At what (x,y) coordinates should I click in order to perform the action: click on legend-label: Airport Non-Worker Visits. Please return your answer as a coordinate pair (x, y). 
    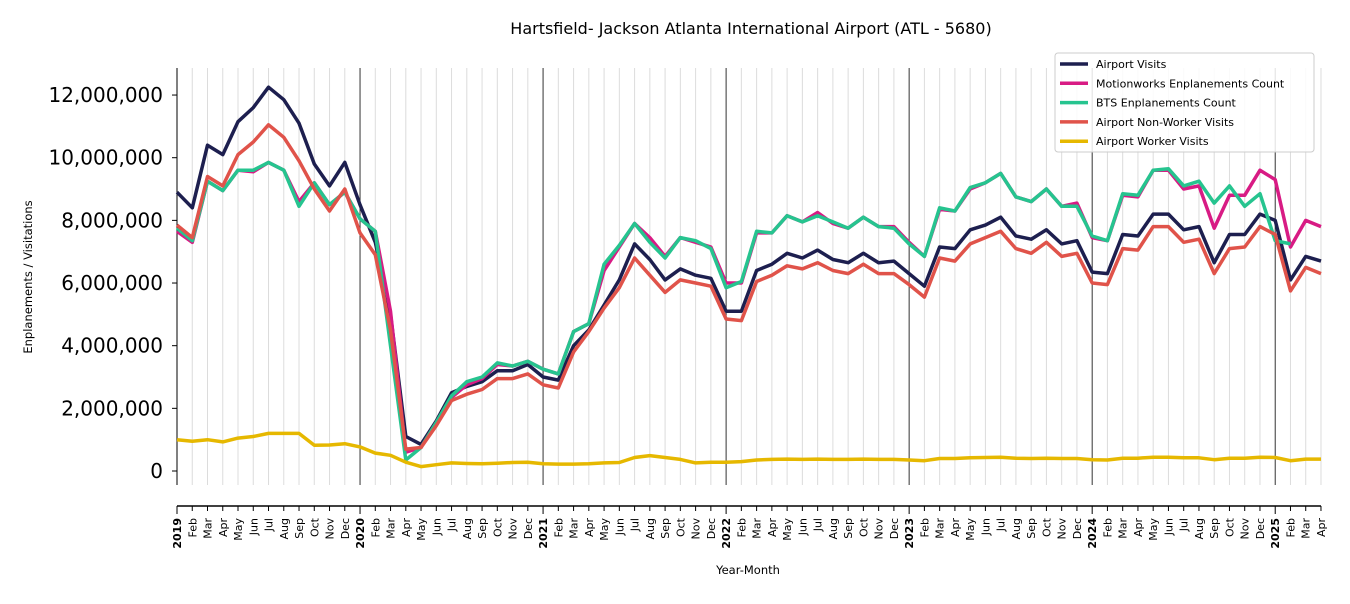
    Looking at the image, I should click on (1165, 122).